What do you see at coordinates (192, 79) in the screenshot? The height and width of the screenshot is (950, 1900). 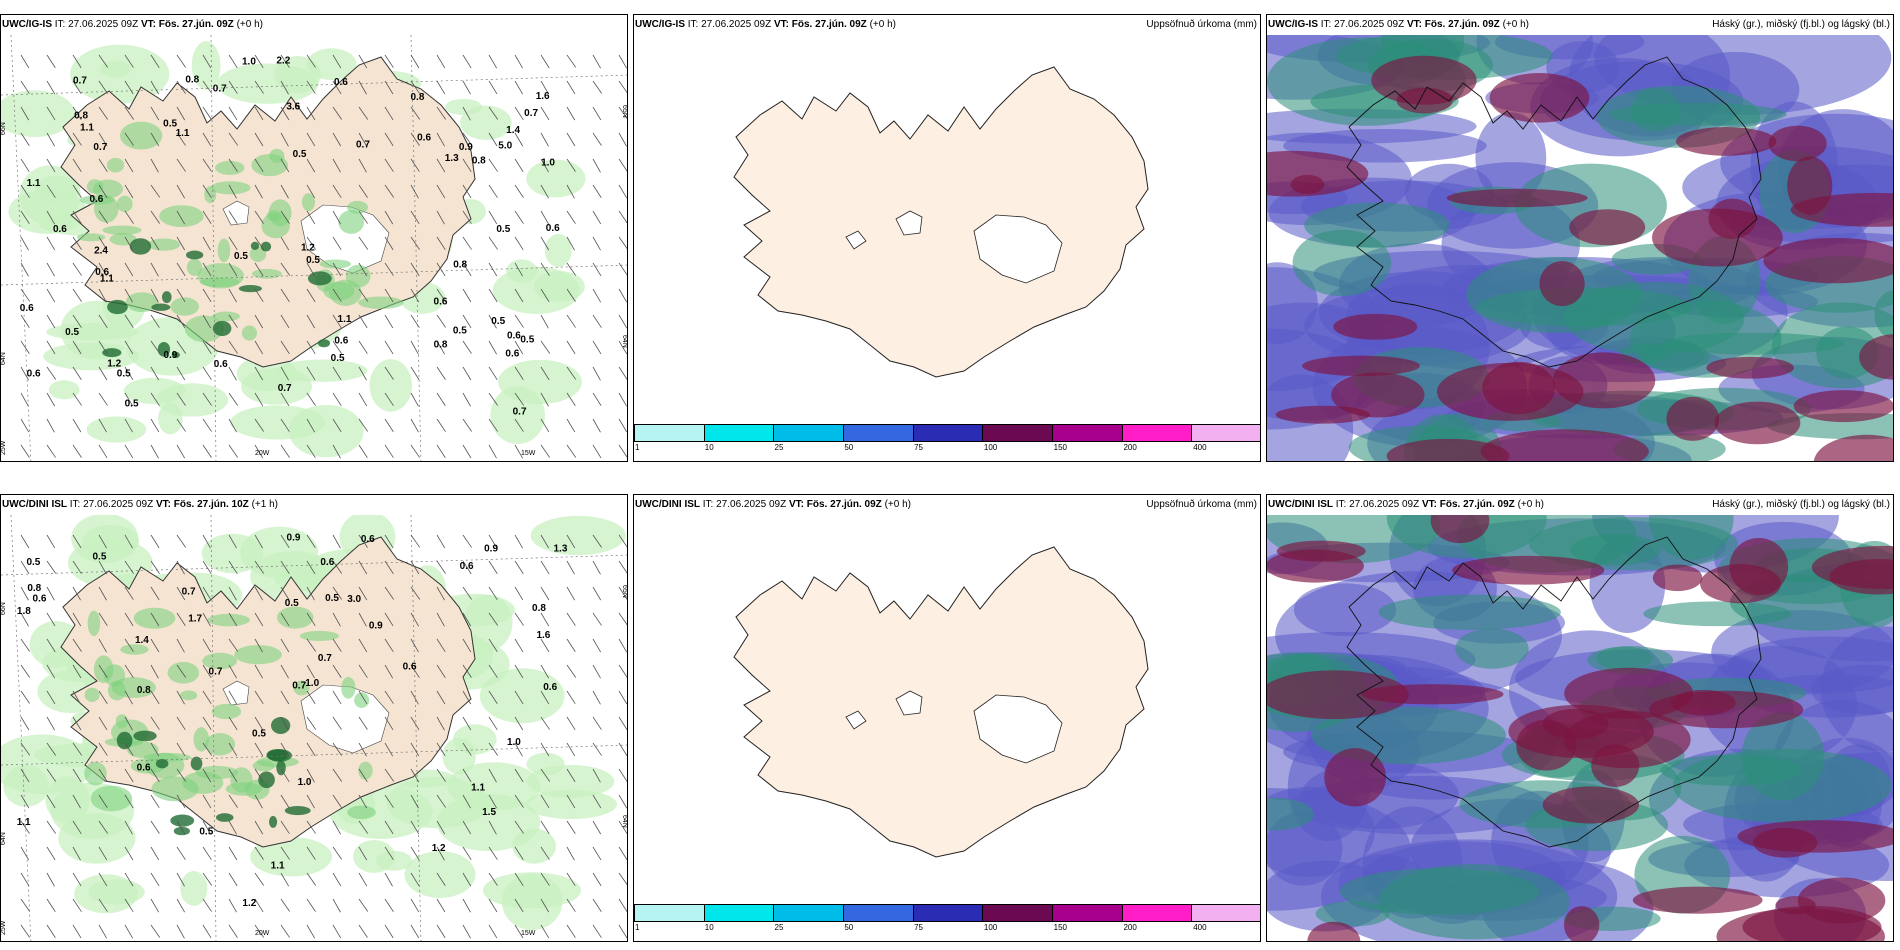 I see `precip-value-label: 0.8` at bounding box center [192, 79].